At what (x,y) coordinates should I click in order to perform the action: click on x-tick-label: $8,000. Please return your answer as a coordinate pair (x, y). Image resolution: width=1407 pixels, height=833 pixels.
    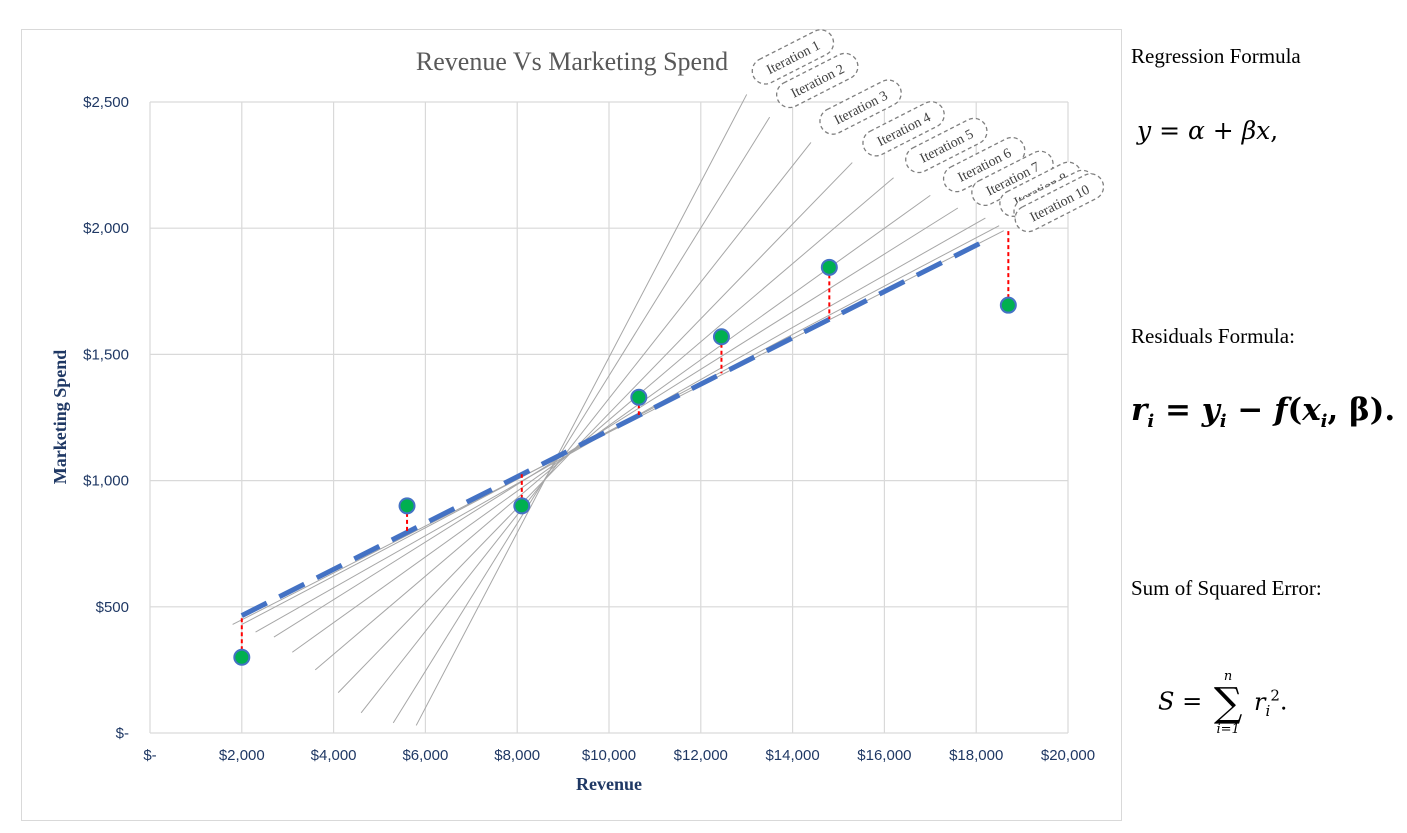
    Looking at the image, I should click on (517, 755).